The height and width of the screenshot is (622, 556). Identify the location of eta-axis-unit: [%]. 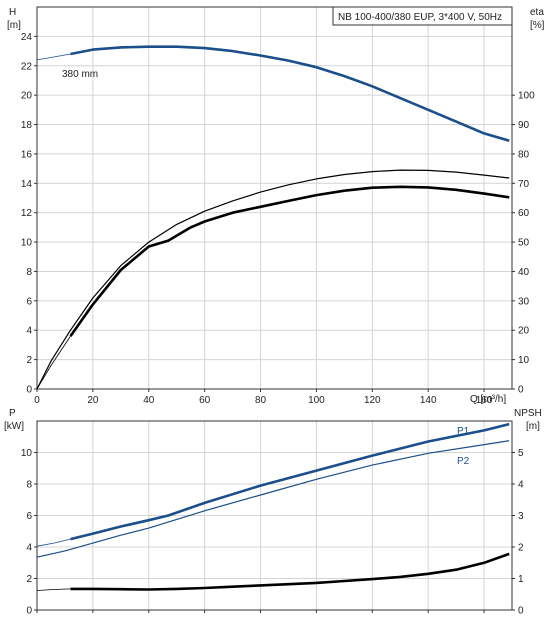
(537, 25).